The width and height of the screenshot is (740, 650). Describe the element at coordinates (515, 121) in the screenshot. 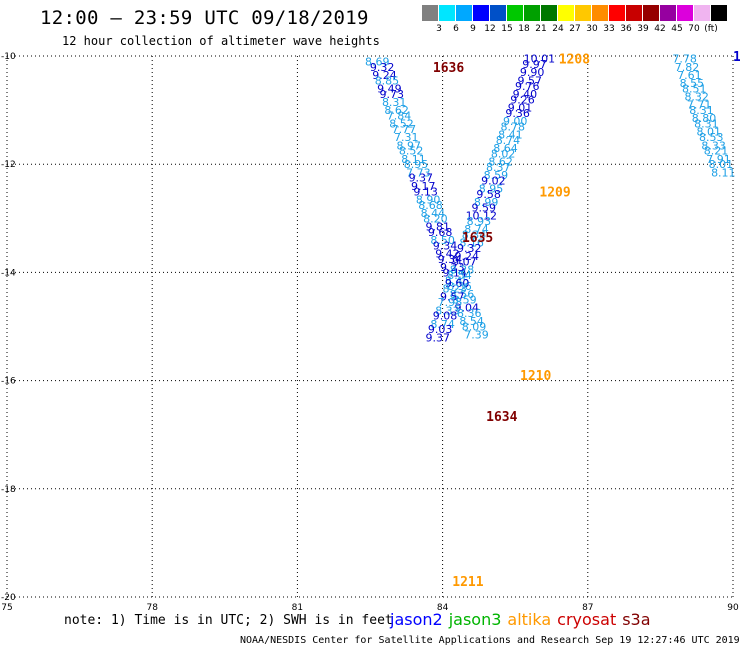

I see `wave-height-value: 9.00` at that location.